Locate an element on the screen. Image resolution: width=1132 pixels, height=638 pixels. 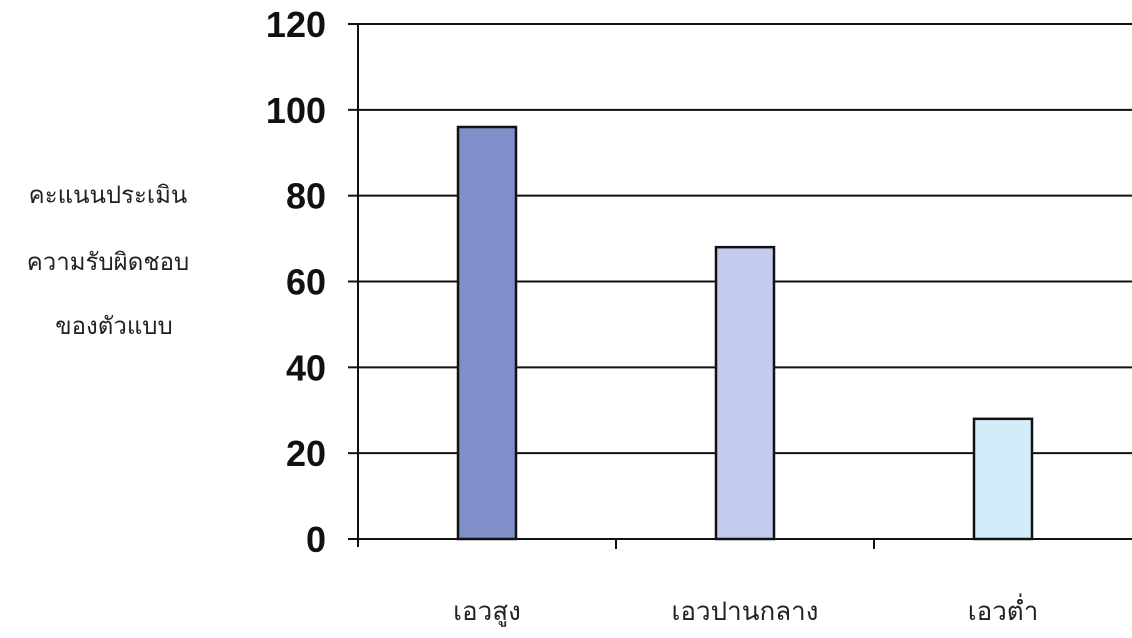
y-tick-labels: 0 20 40 60 80 100 120 is located at coordinates (296, 282).